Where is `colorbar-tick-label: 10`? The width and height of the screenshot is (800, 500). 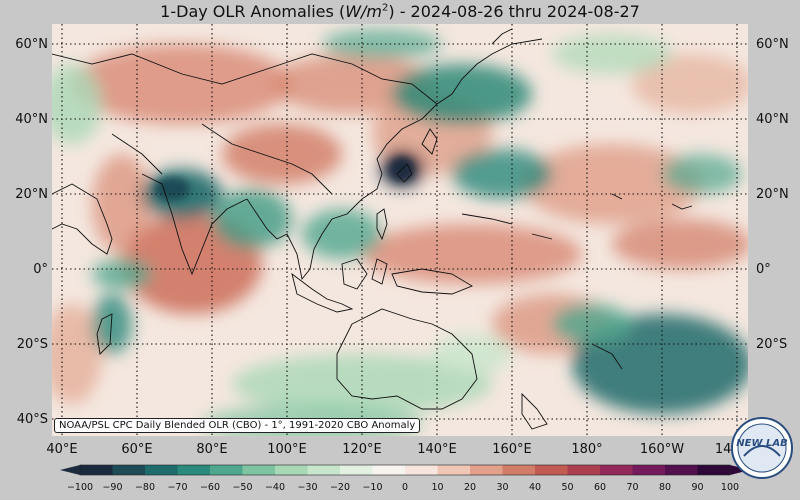
colorbar-tick-label: 10 is located at coordinates (437, 487).